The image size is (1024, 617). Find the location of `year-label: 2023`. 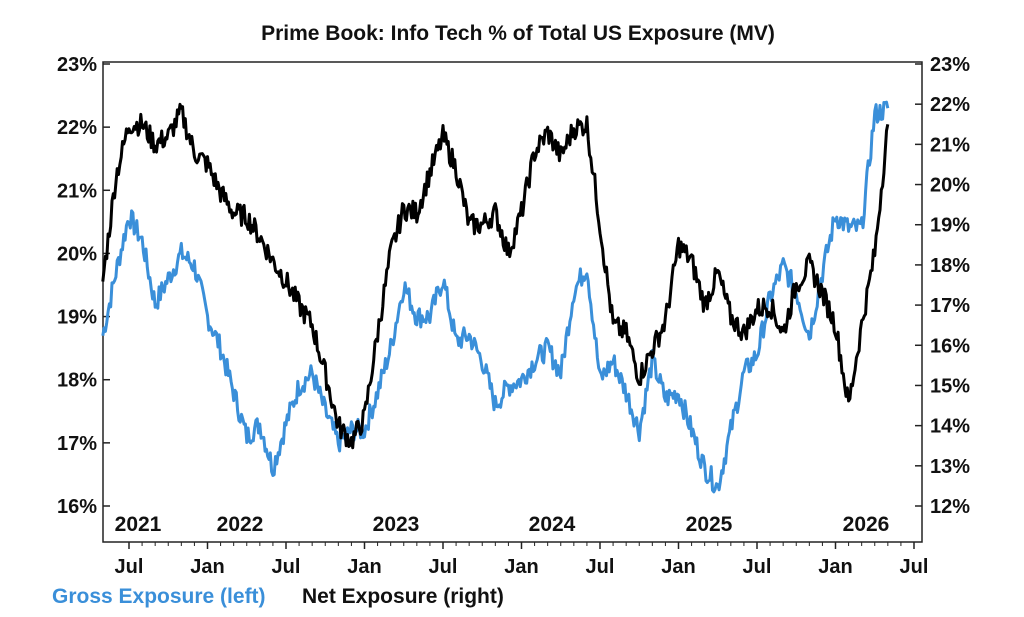

year-label: 2023 is located at coordinates (396, 524).